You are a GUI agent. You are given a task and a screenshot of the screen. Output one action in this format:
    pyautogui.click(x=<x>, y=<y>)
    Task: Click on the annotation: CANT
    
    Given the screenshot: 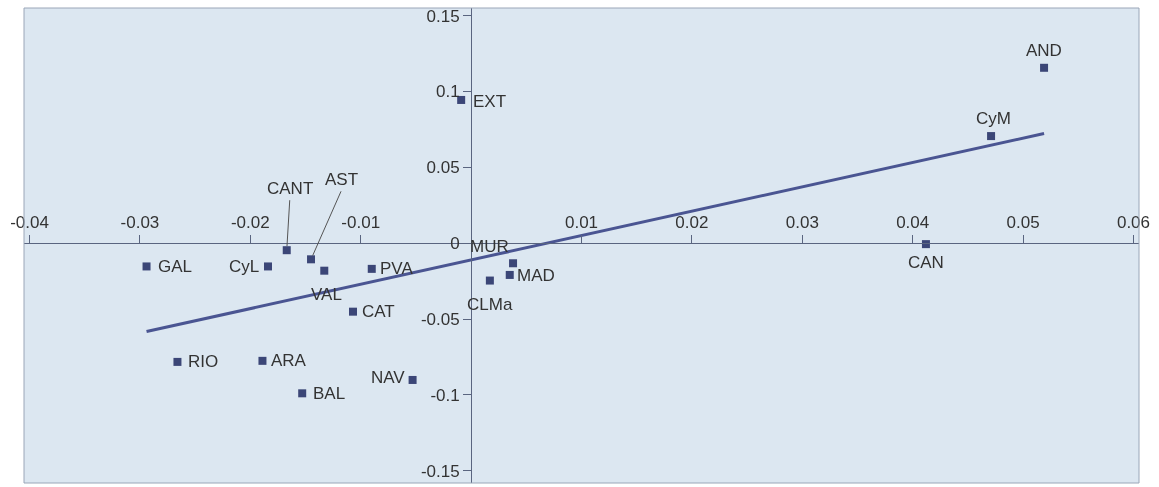 What is the action you would take?
    pyautogui.click(x=290, y=188)
    